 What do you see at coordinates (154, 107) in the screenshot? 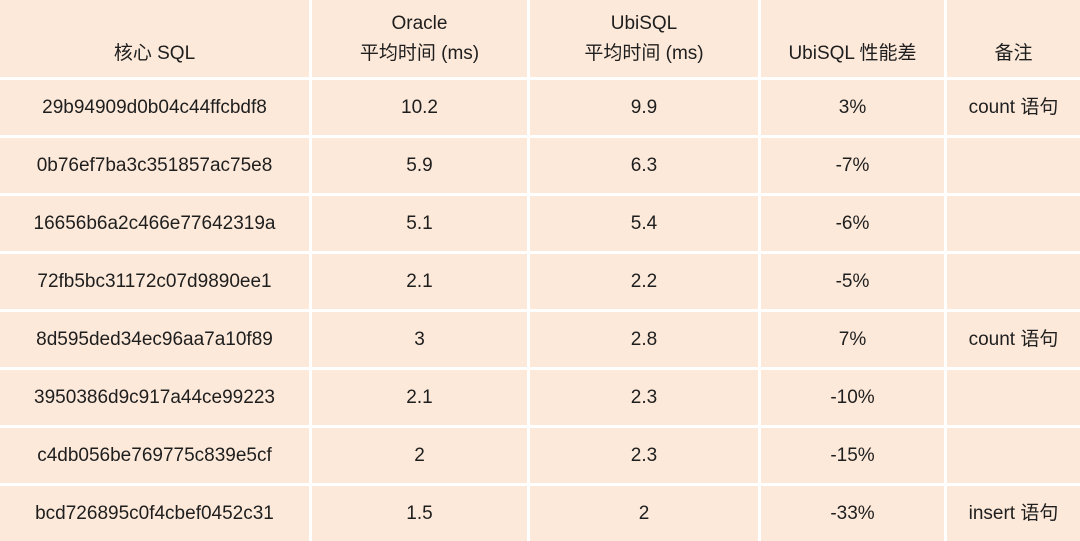
I see `sql-cell: 29b94909d0b04c44ffcbdf8` at bounding box center [154, 107].